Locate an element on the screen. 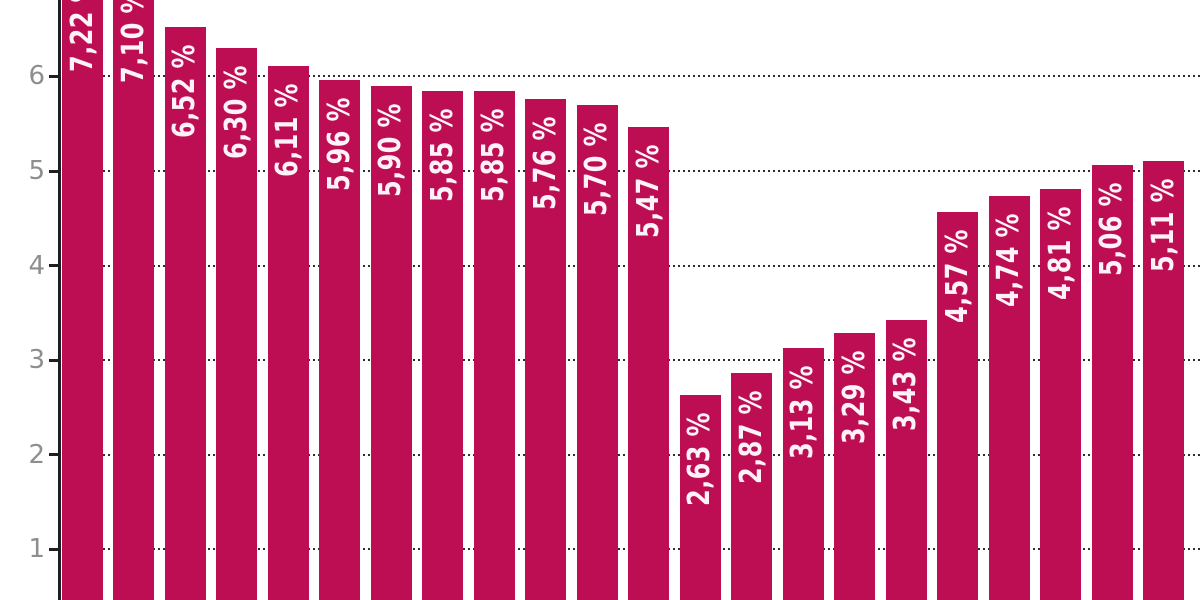 This screenshot has height=600, width=1200. bar: 2,63 % is located at coordinates (700, 497).